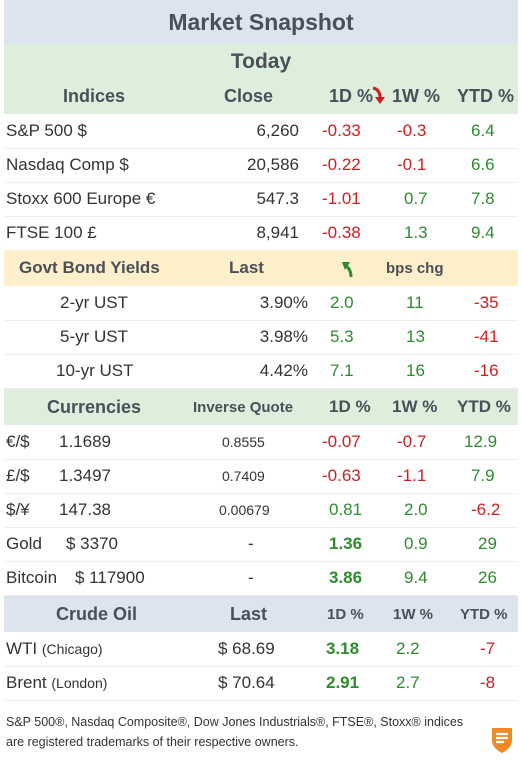  Describe the element at coordinates (486, 370) in the screenshot. I see `bond-ytd: -16` at that location.